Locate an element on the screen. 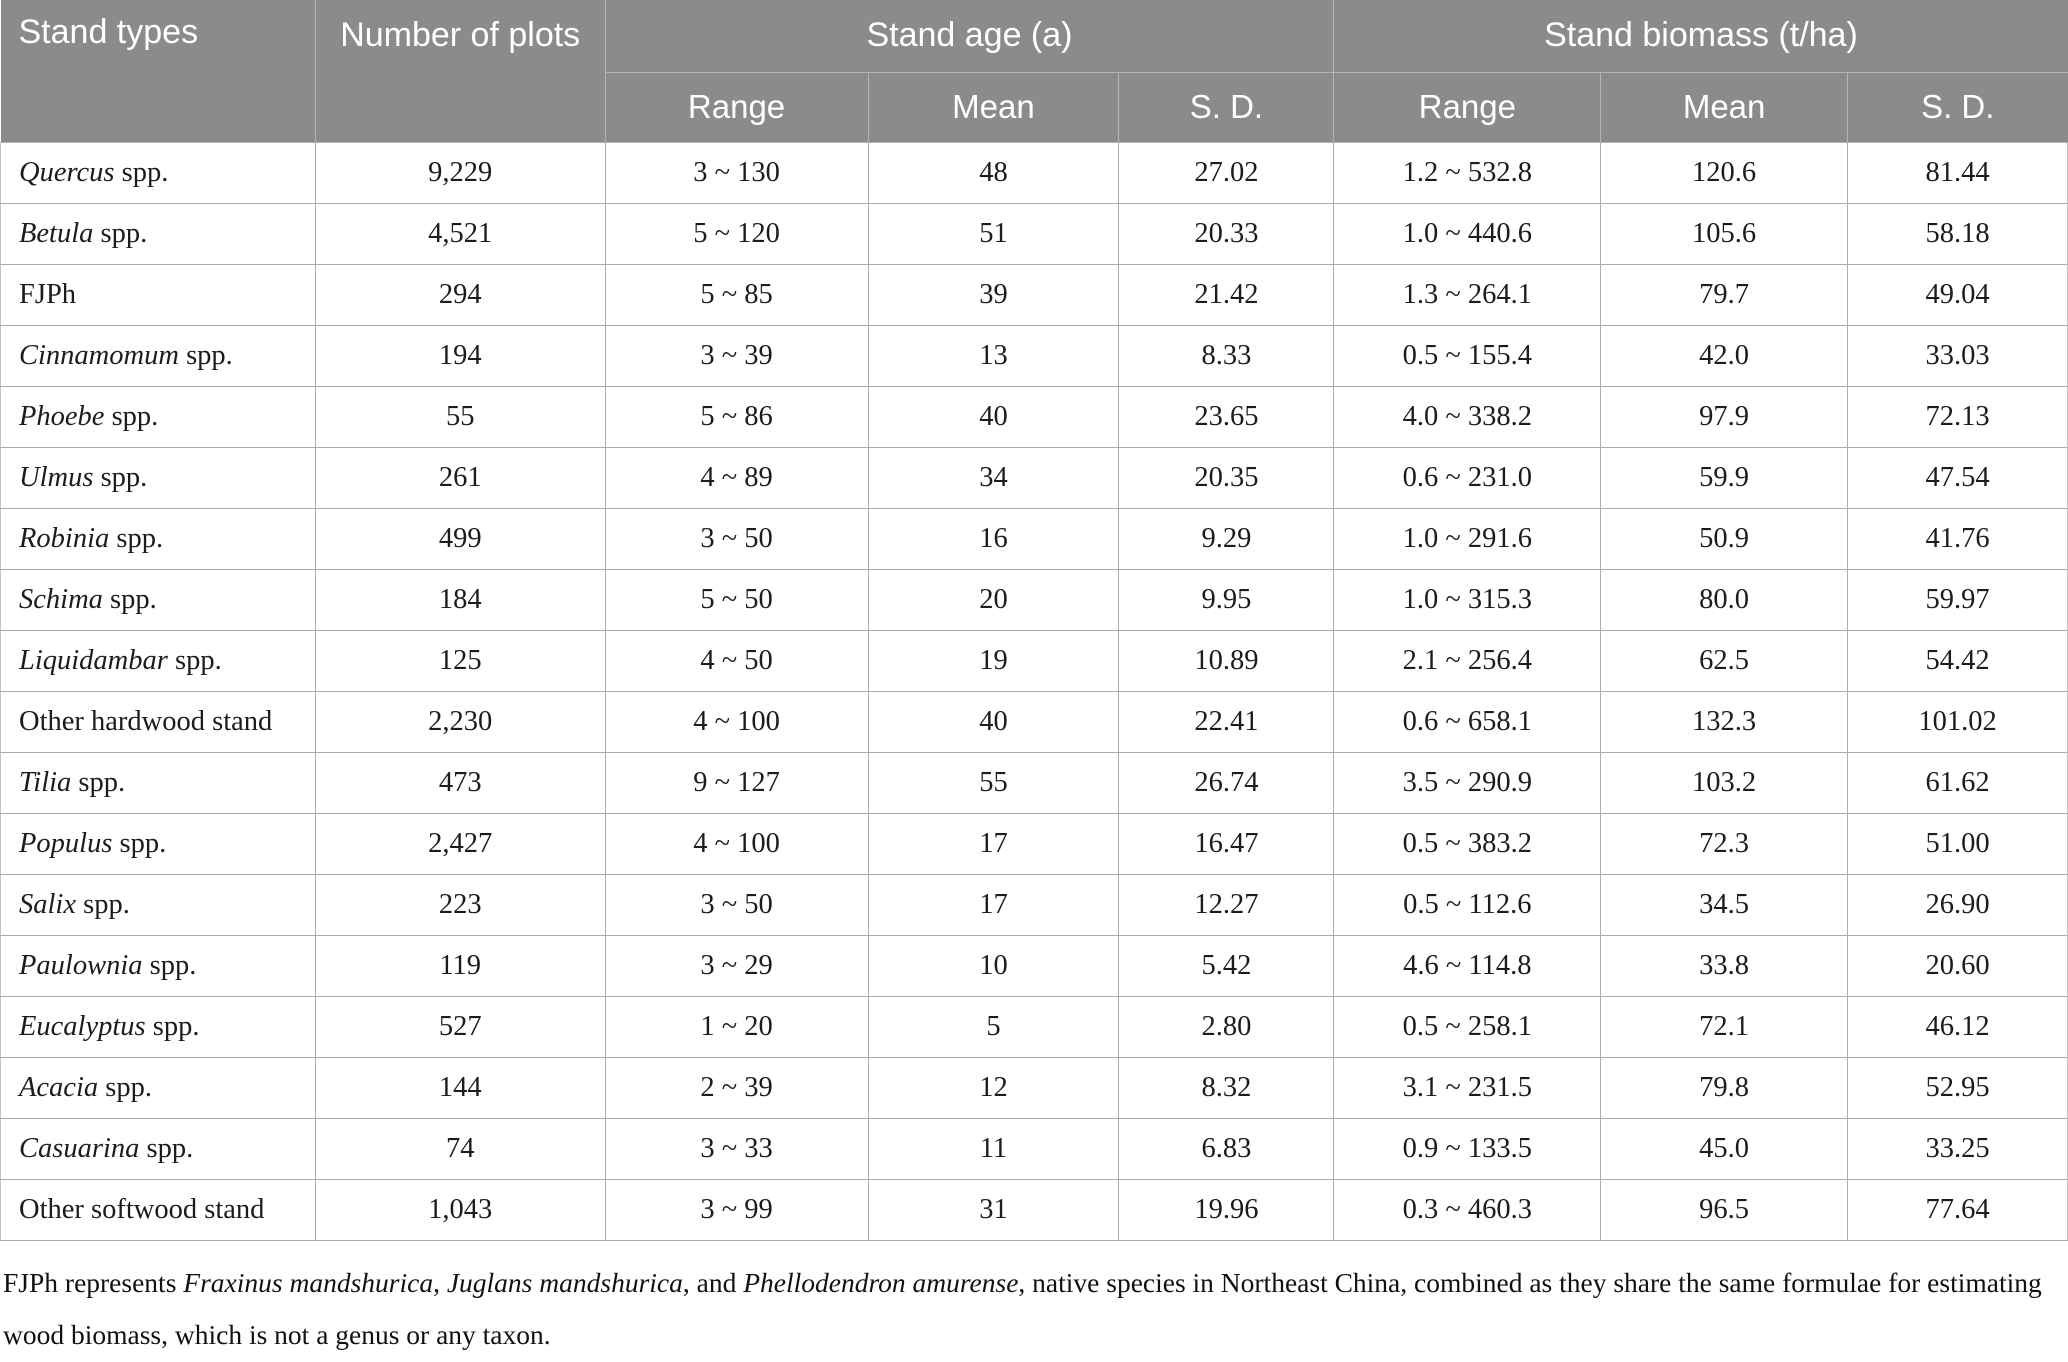  cell-age-sd: 9.95 is located at coordinates (1226, 599).